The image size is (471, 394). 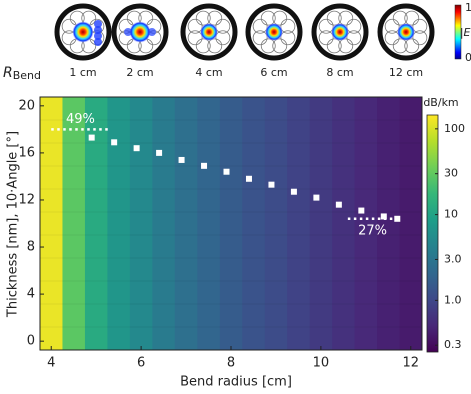 I want to click on colorbar-tick-label: 100, so click(x=454, y=128).